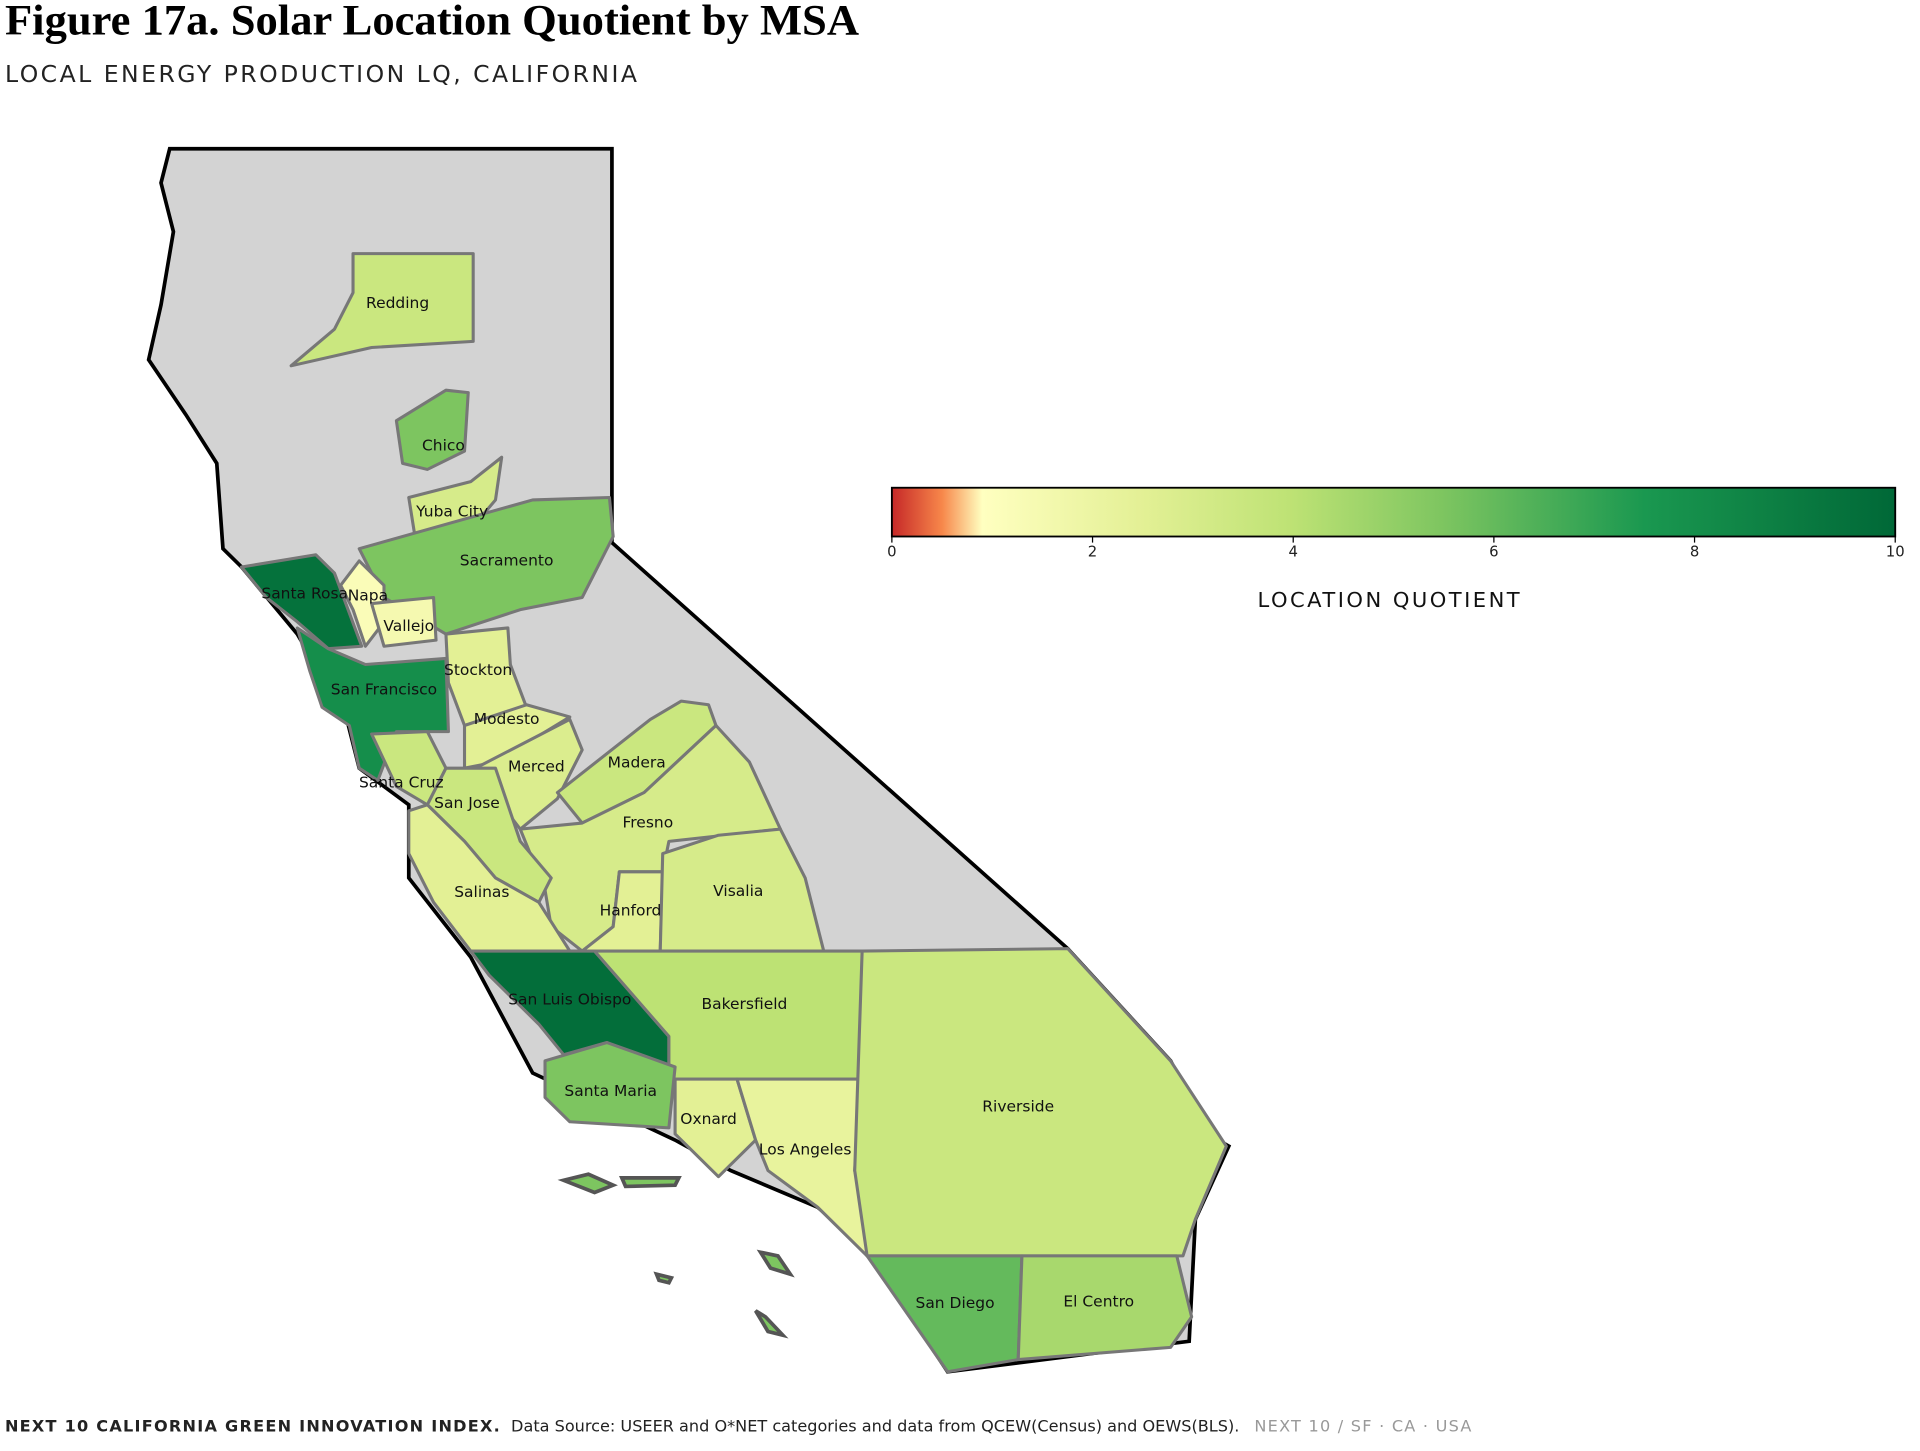  I want to click on region-label: Santa Rosa, so click(304, 593).